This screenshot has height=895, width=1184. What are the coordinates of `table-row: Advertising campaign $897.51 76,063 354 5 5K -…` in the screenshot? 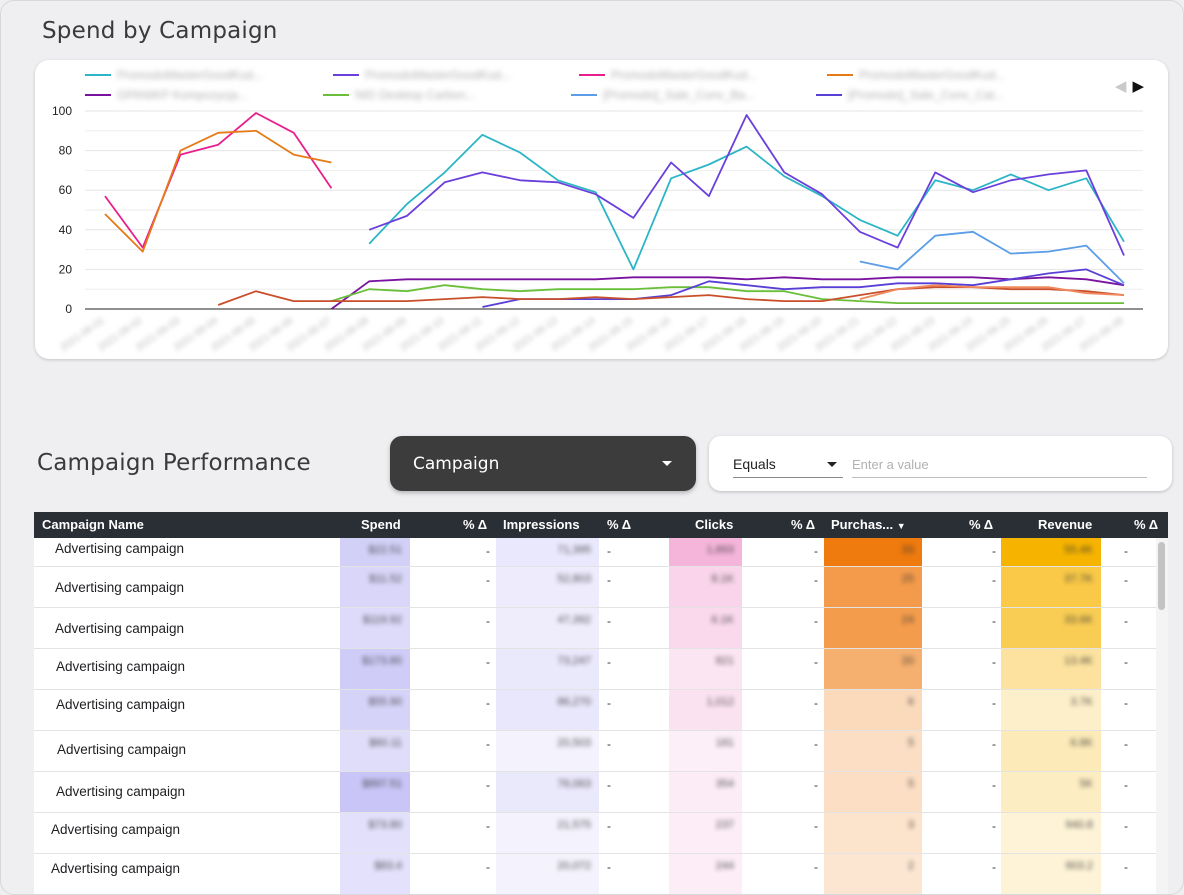 It's located at (595, 792).